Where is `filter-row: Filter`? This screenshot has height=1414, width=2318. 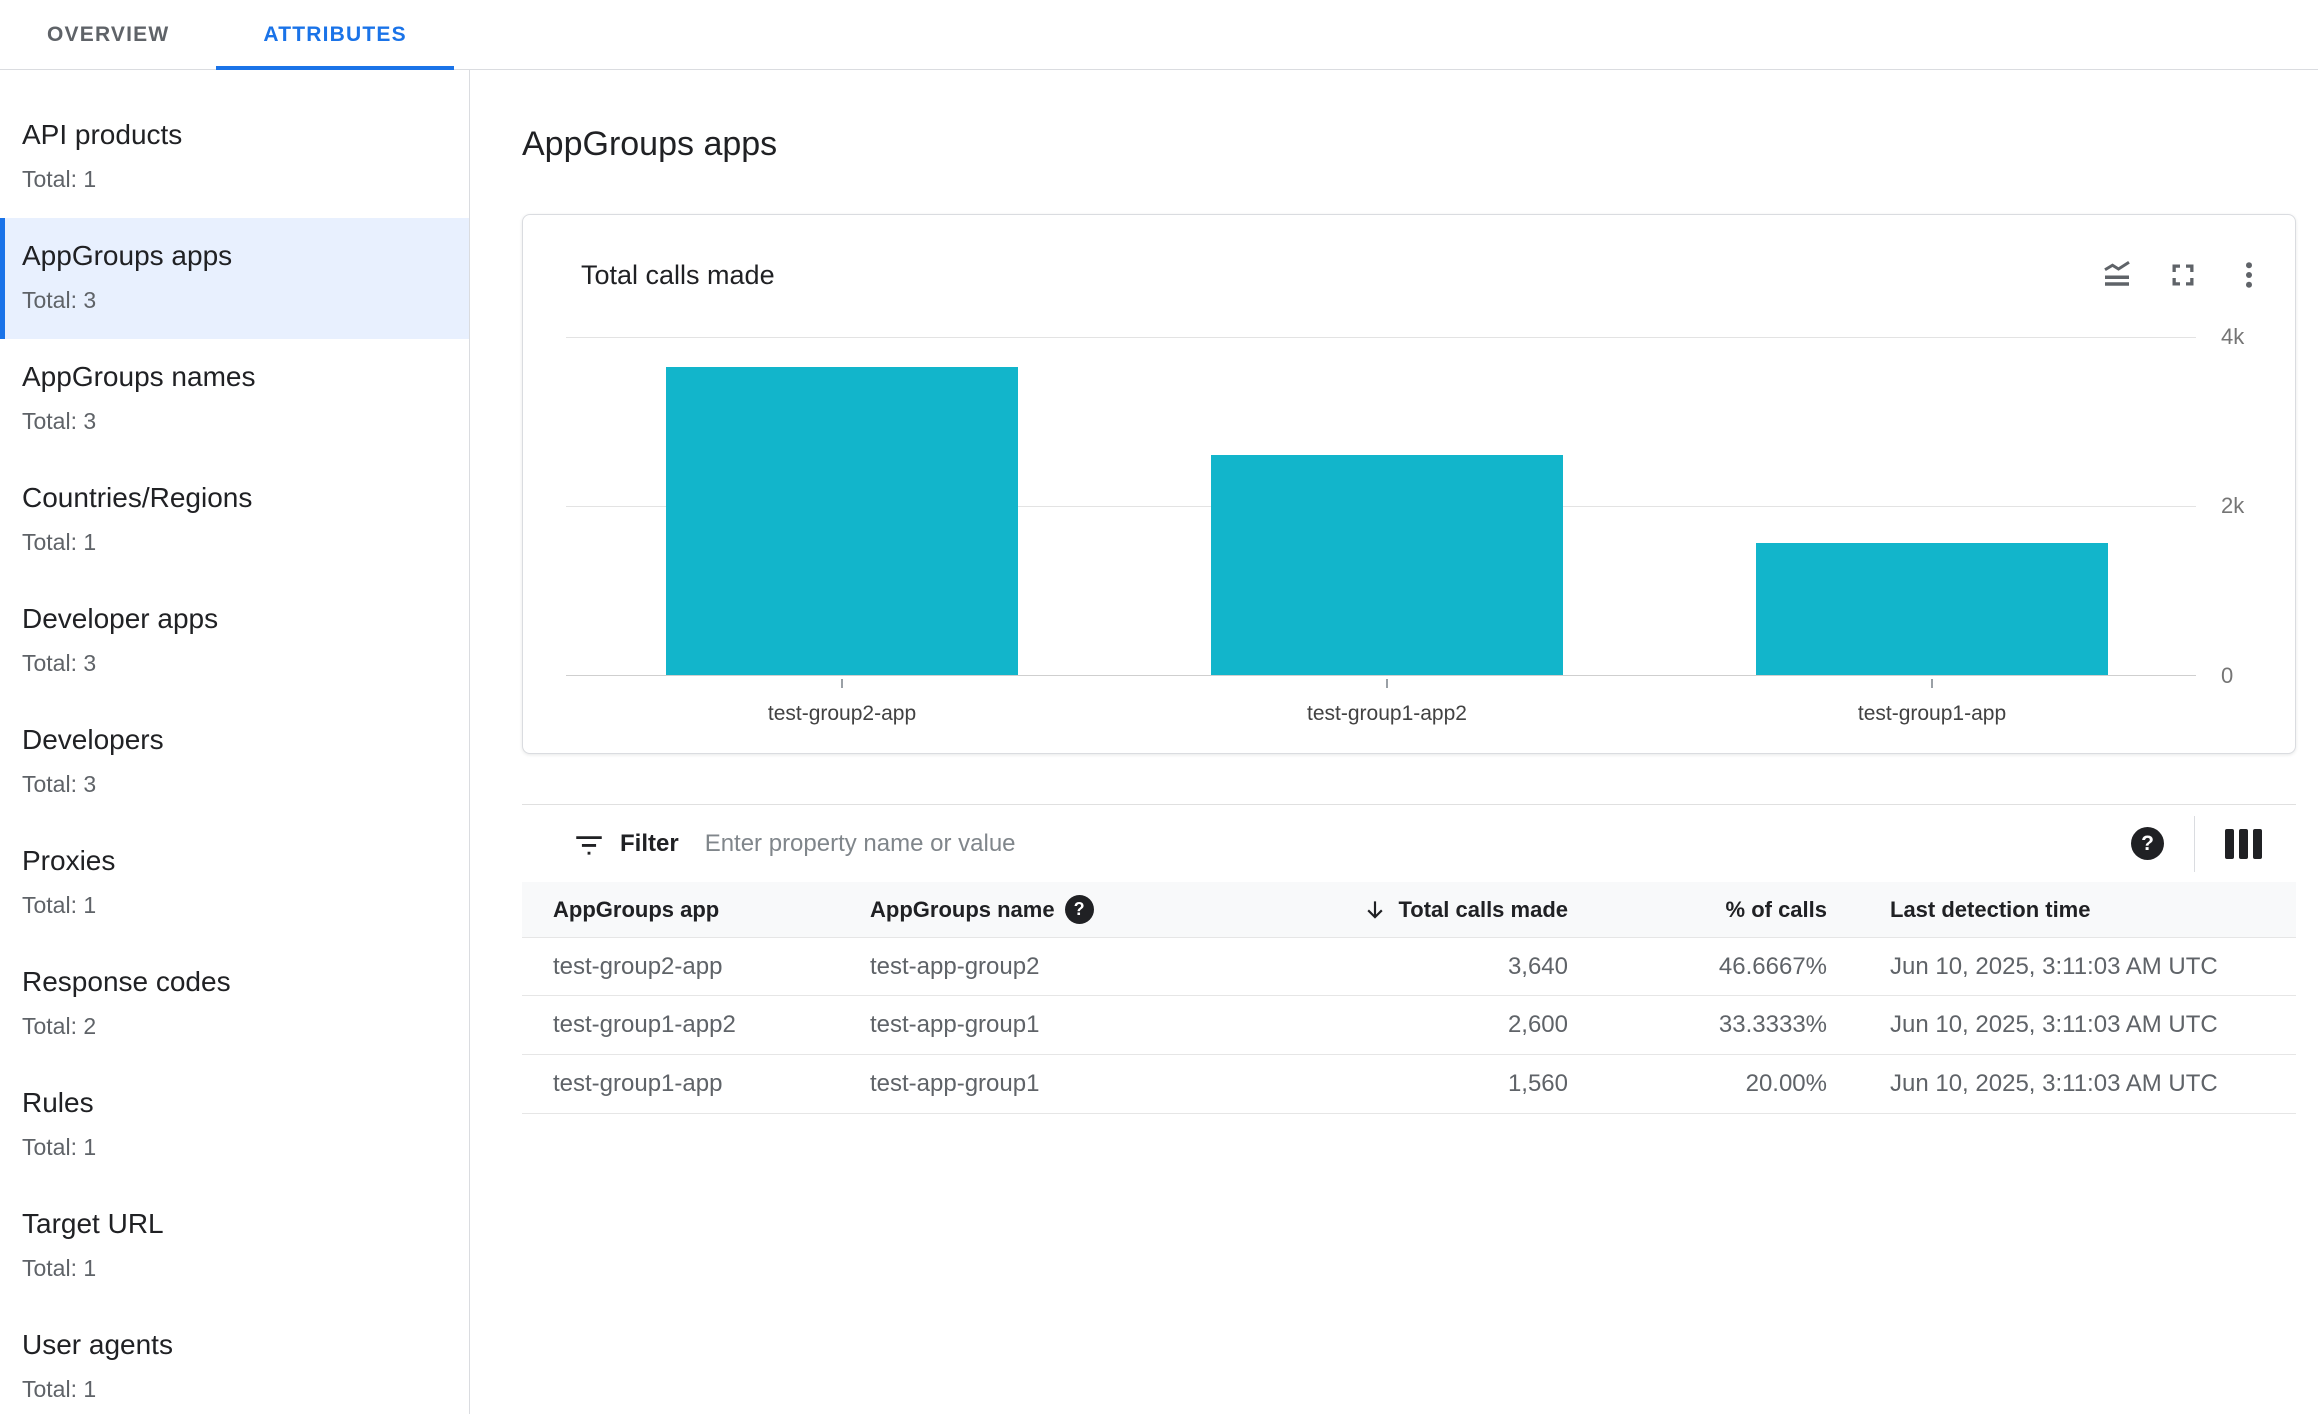 filter-row: Filter is located at coordinates (1409, 843).